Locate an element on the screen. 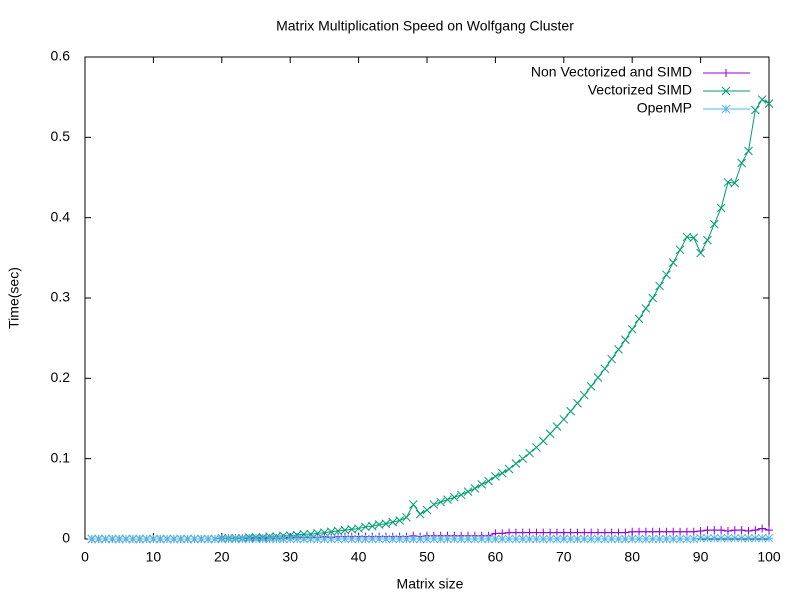  y-tick-label: 0 is located at coordinates (66, 538).